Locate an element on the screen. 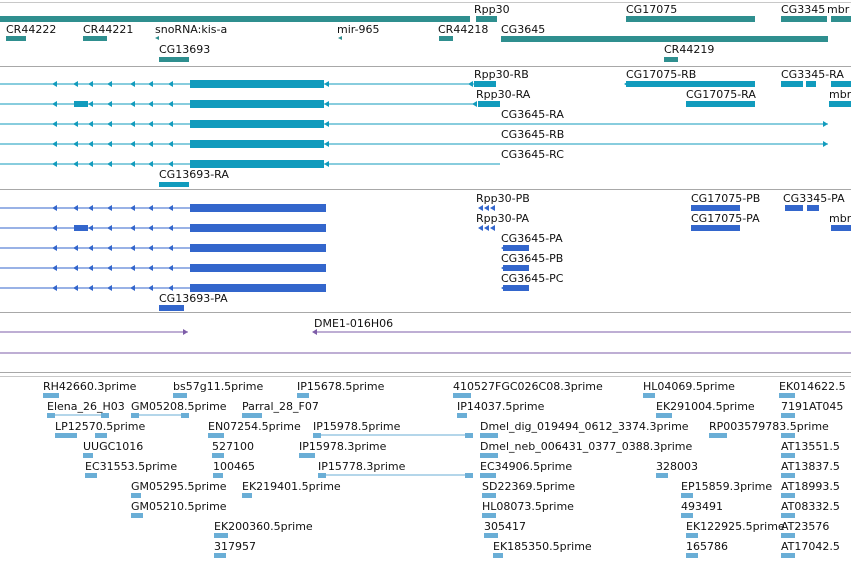  est-label: EK185350.5prime is located at coordinates (542, 546).